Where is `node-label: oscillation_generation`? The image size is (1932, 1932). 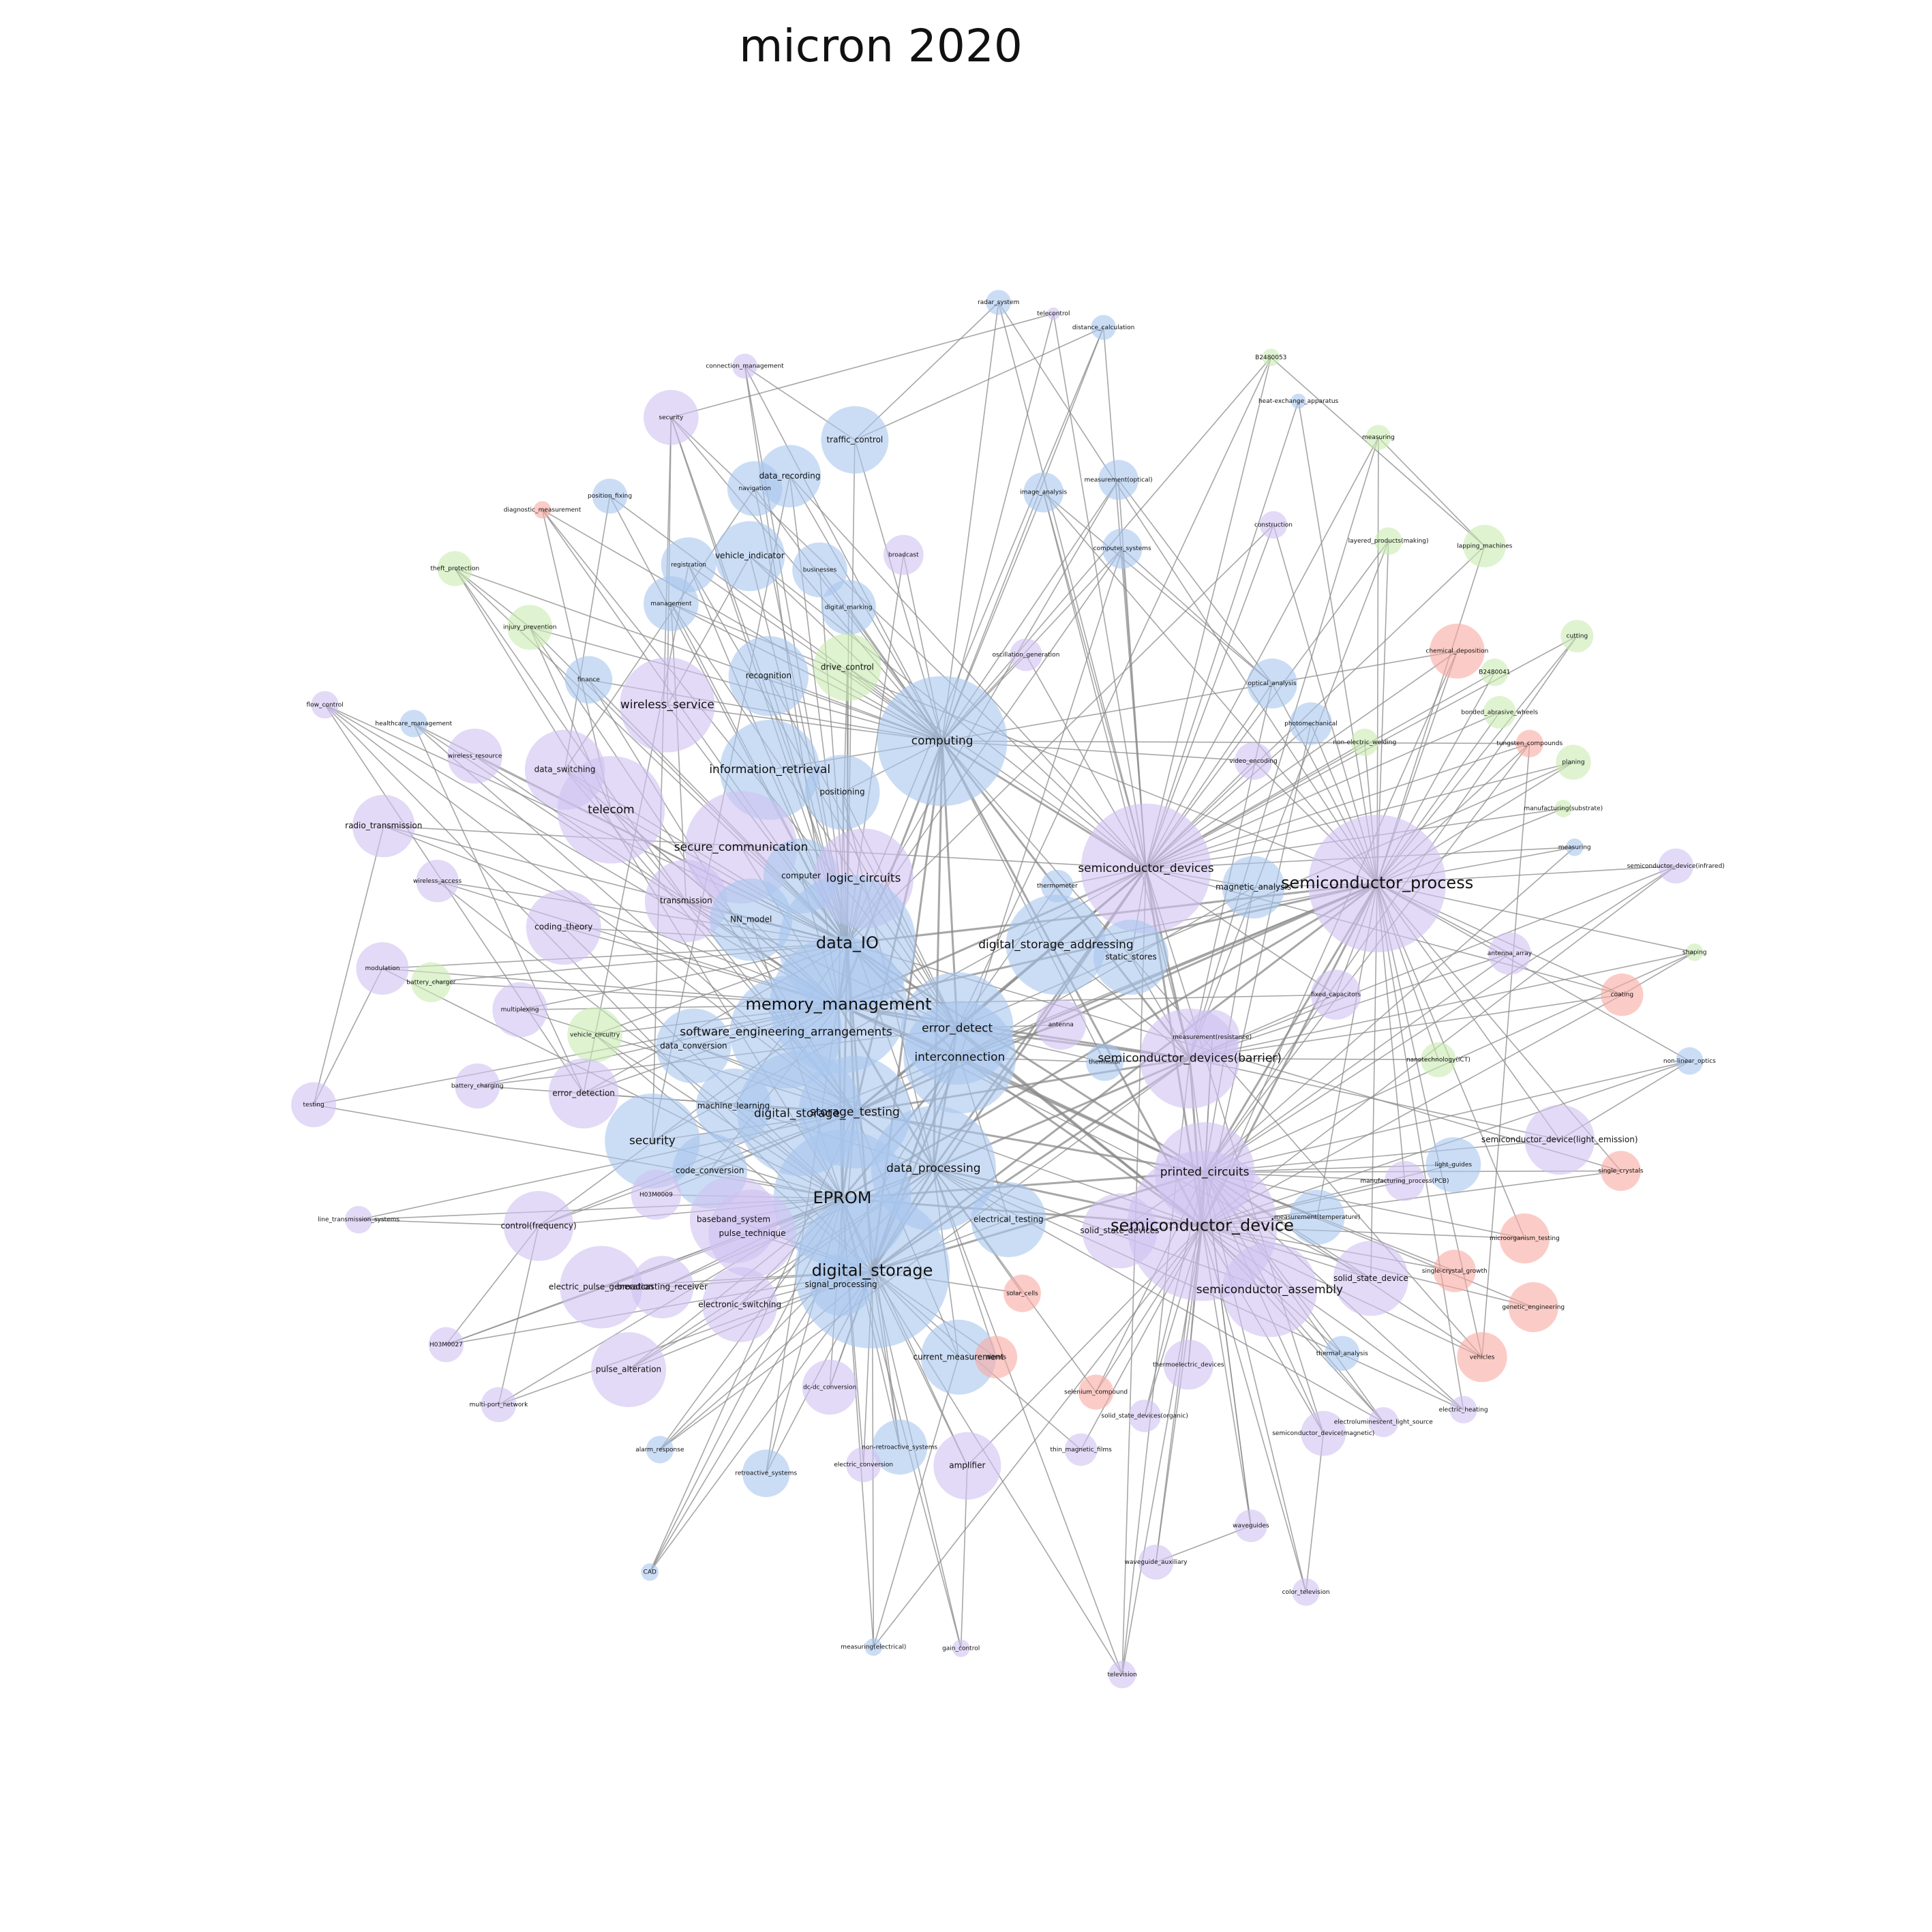
node-label: oscillation_generation is located at coordinates (1026, 656).